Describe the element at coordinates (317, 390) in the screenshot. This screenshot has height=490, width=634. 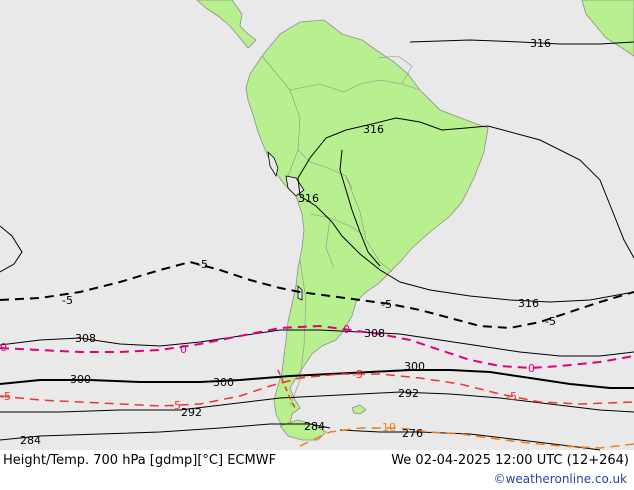
I see `isotherm-minus5` at that location.